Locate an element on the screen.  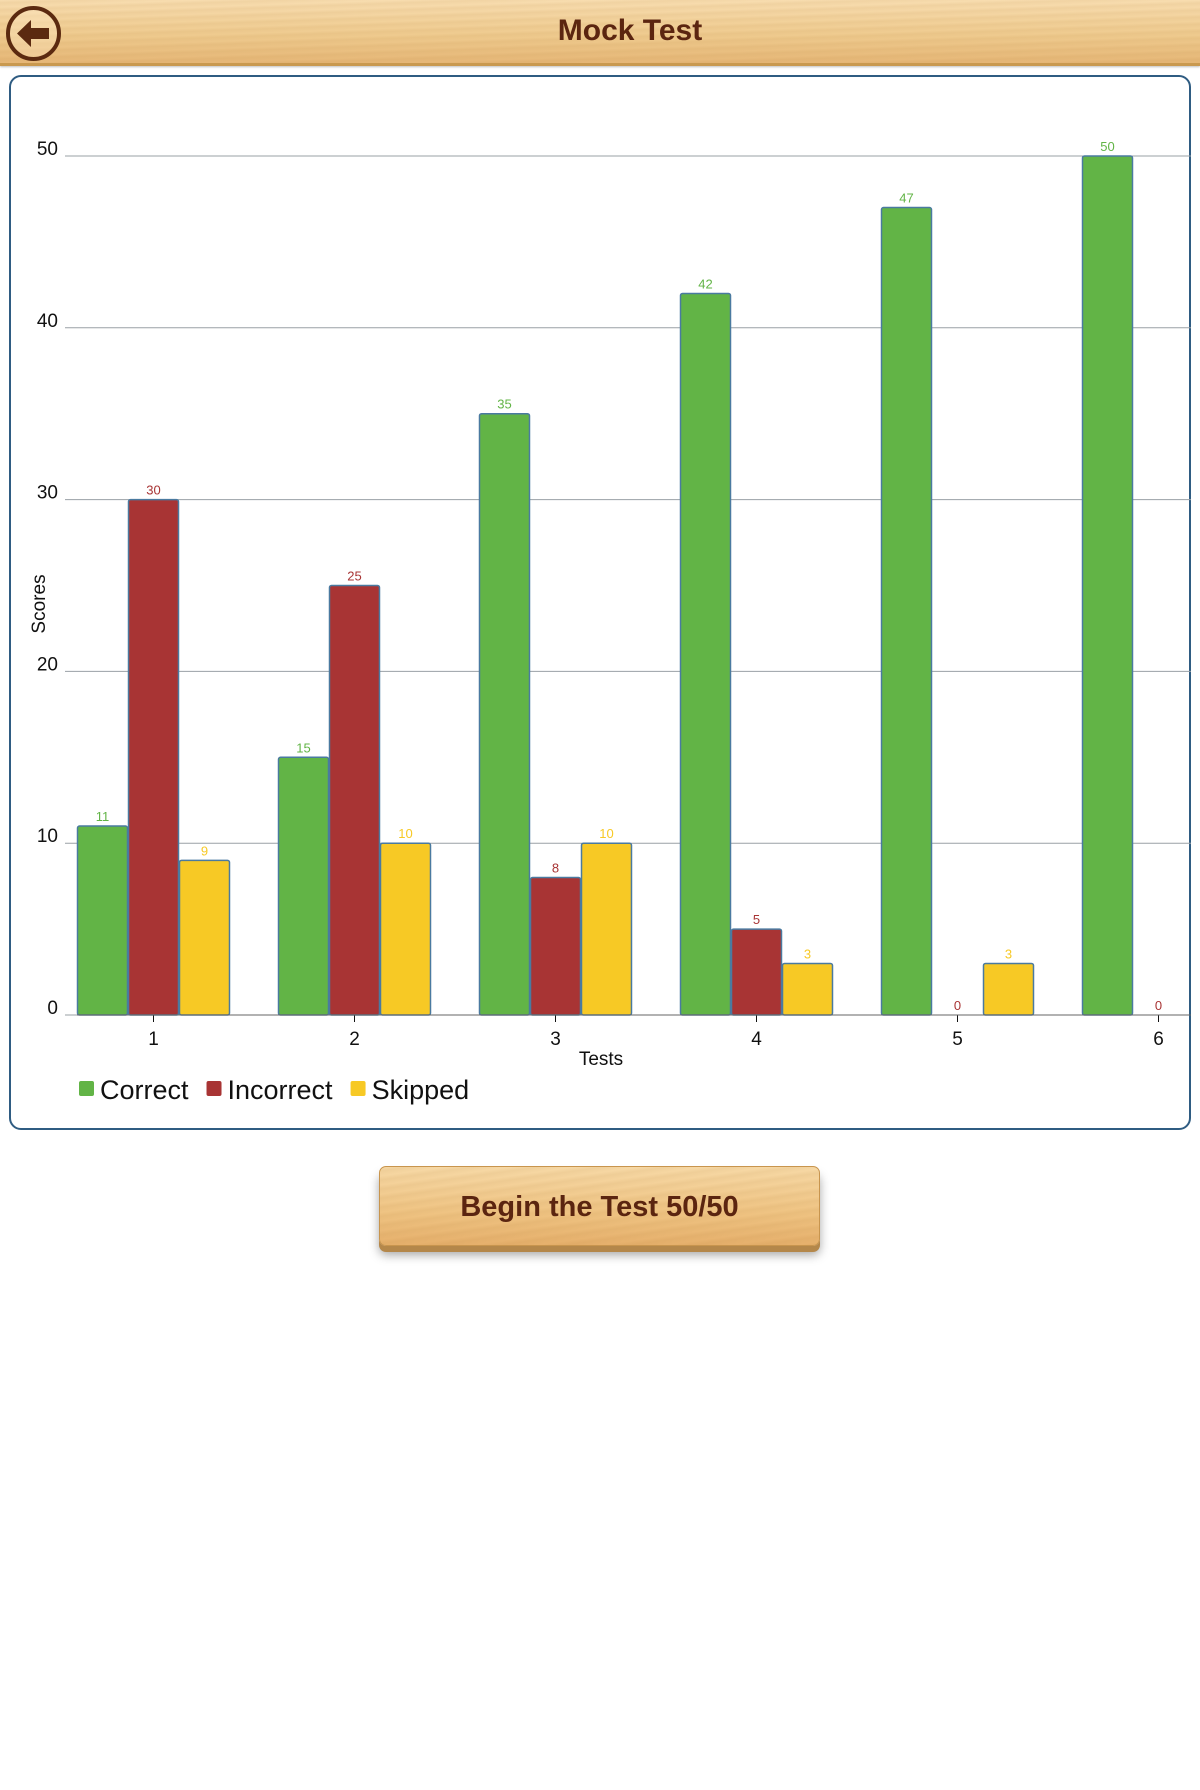
y-tick-label: 50 is located at coordinates (47, 149).